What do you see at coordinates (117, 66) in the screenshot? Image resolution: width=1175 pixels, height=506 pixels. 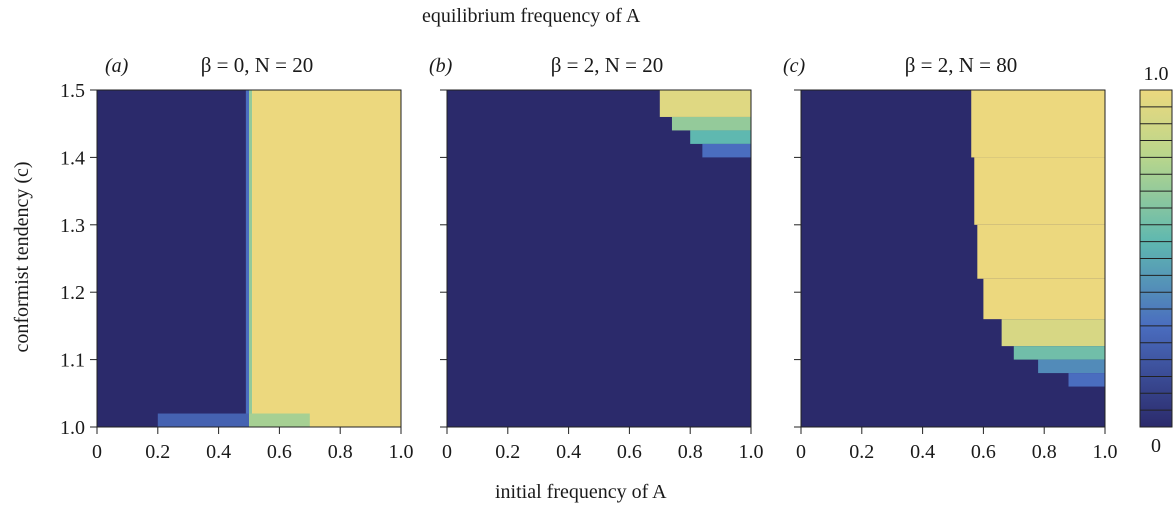 I see `panel-label: (a)` at bounding box center [117, 66].